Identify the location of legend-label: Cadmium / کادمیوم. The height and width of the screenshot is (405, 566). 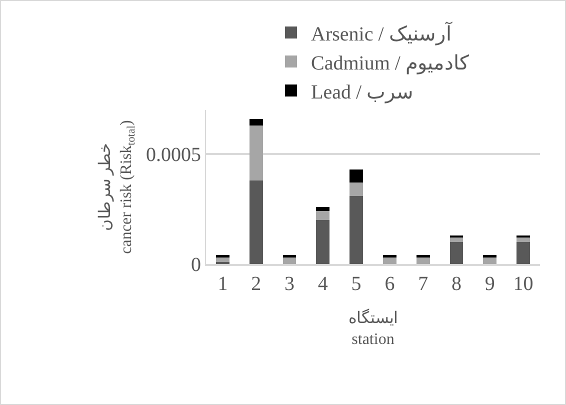
(390, 63).